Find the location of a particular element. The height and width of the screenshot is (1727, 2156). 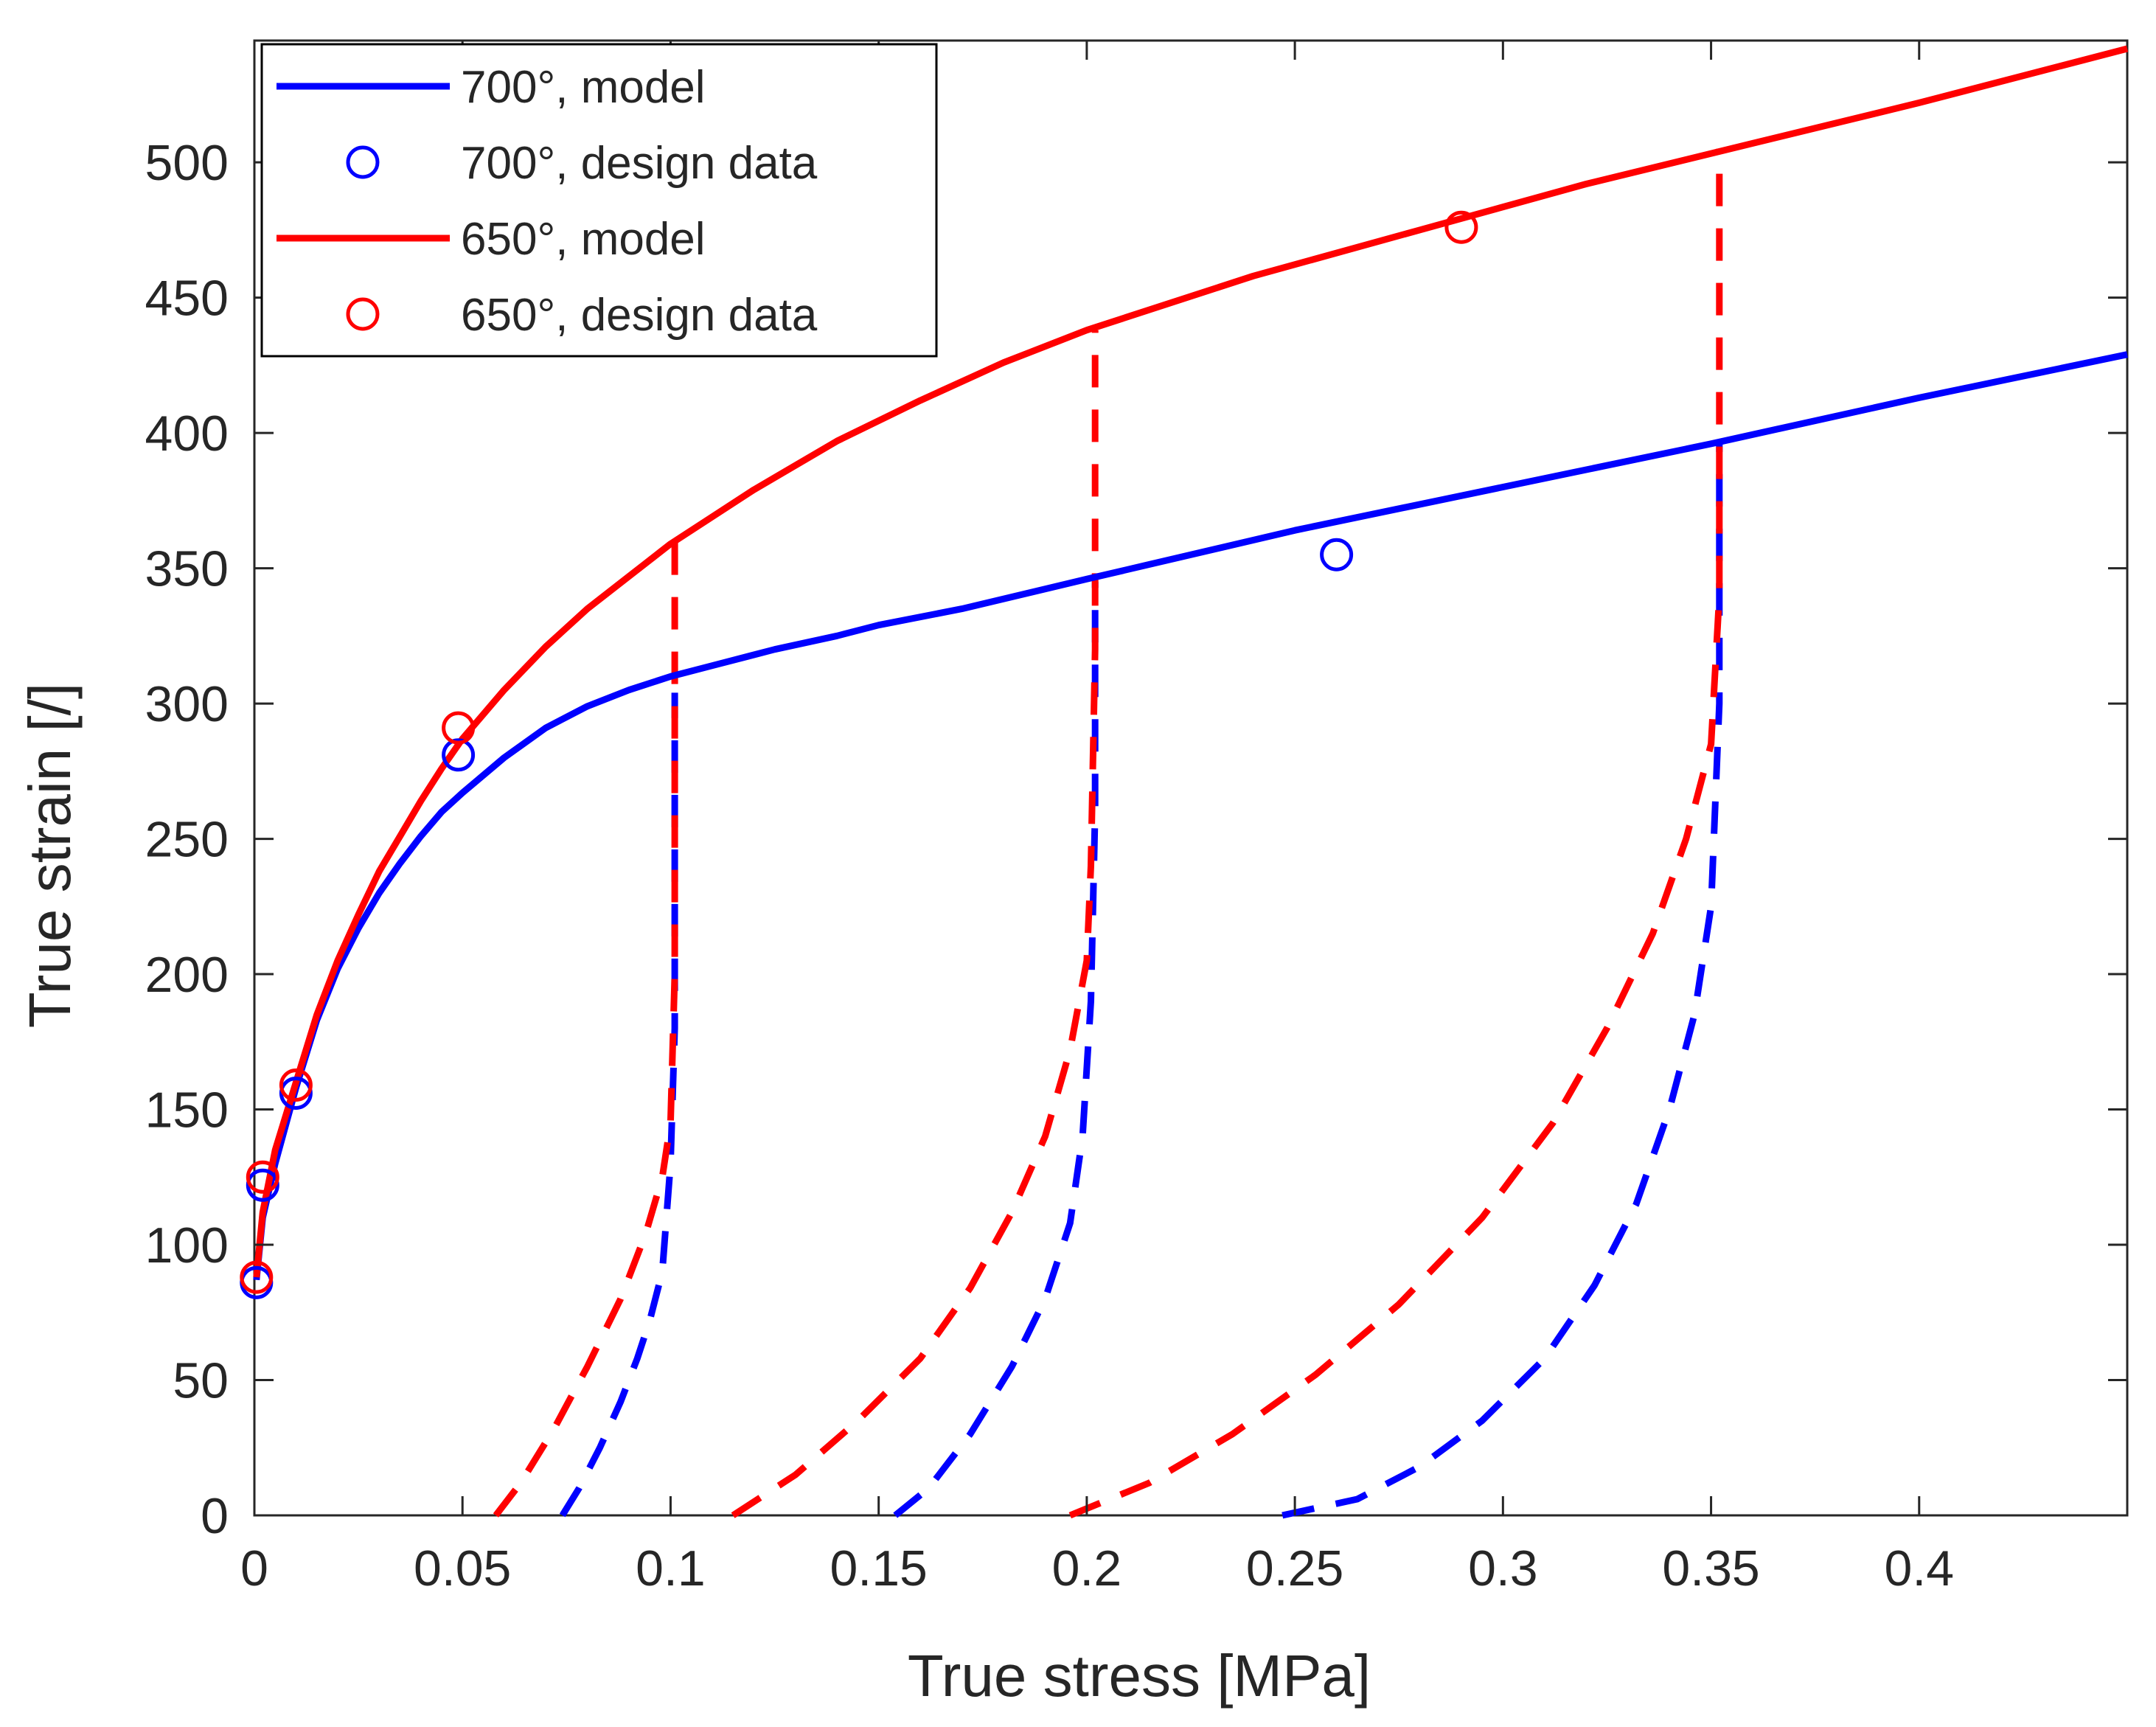

y-tick-label: 350 is located at coordinates (187, 569).